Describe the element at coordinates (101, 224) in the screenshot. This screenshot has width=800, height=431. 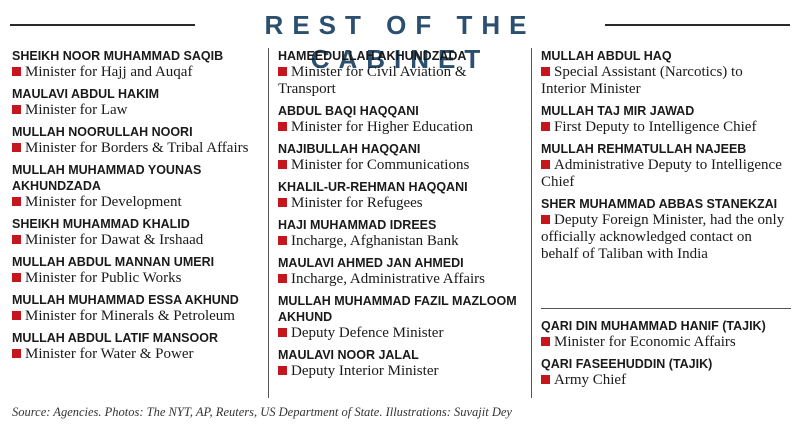
I see `member-name: SHEIKH MUHAMMAD KHALID` at that location.